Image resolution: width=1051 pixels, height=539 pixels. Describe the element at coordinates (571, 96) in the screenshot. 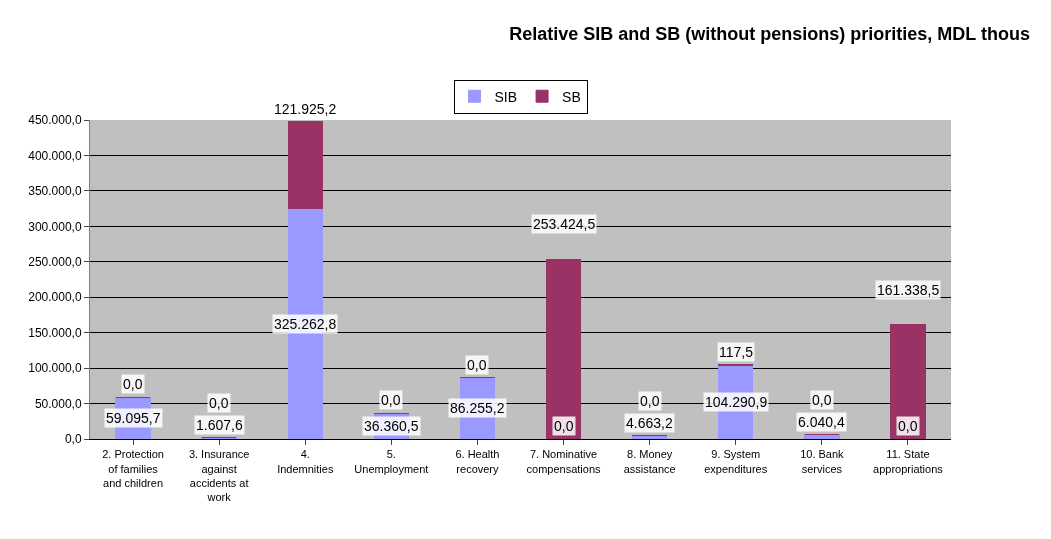

I see `legend-label: SB` at that location.